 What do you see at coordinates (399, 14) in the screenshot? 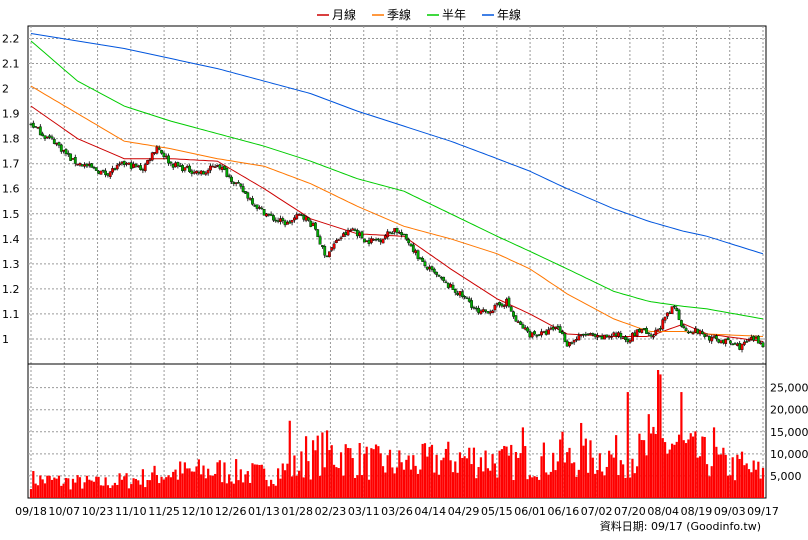
I see `legend-label-1: 季線` at bounding box center [399, 14].